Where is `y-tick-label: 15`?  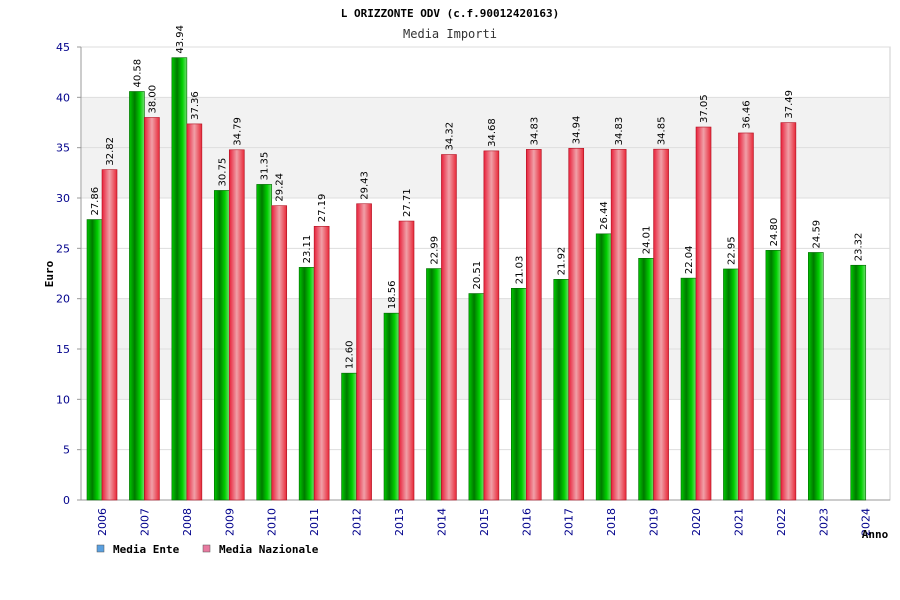 y-tick-label: 15 is located at coordinates (63, 349).